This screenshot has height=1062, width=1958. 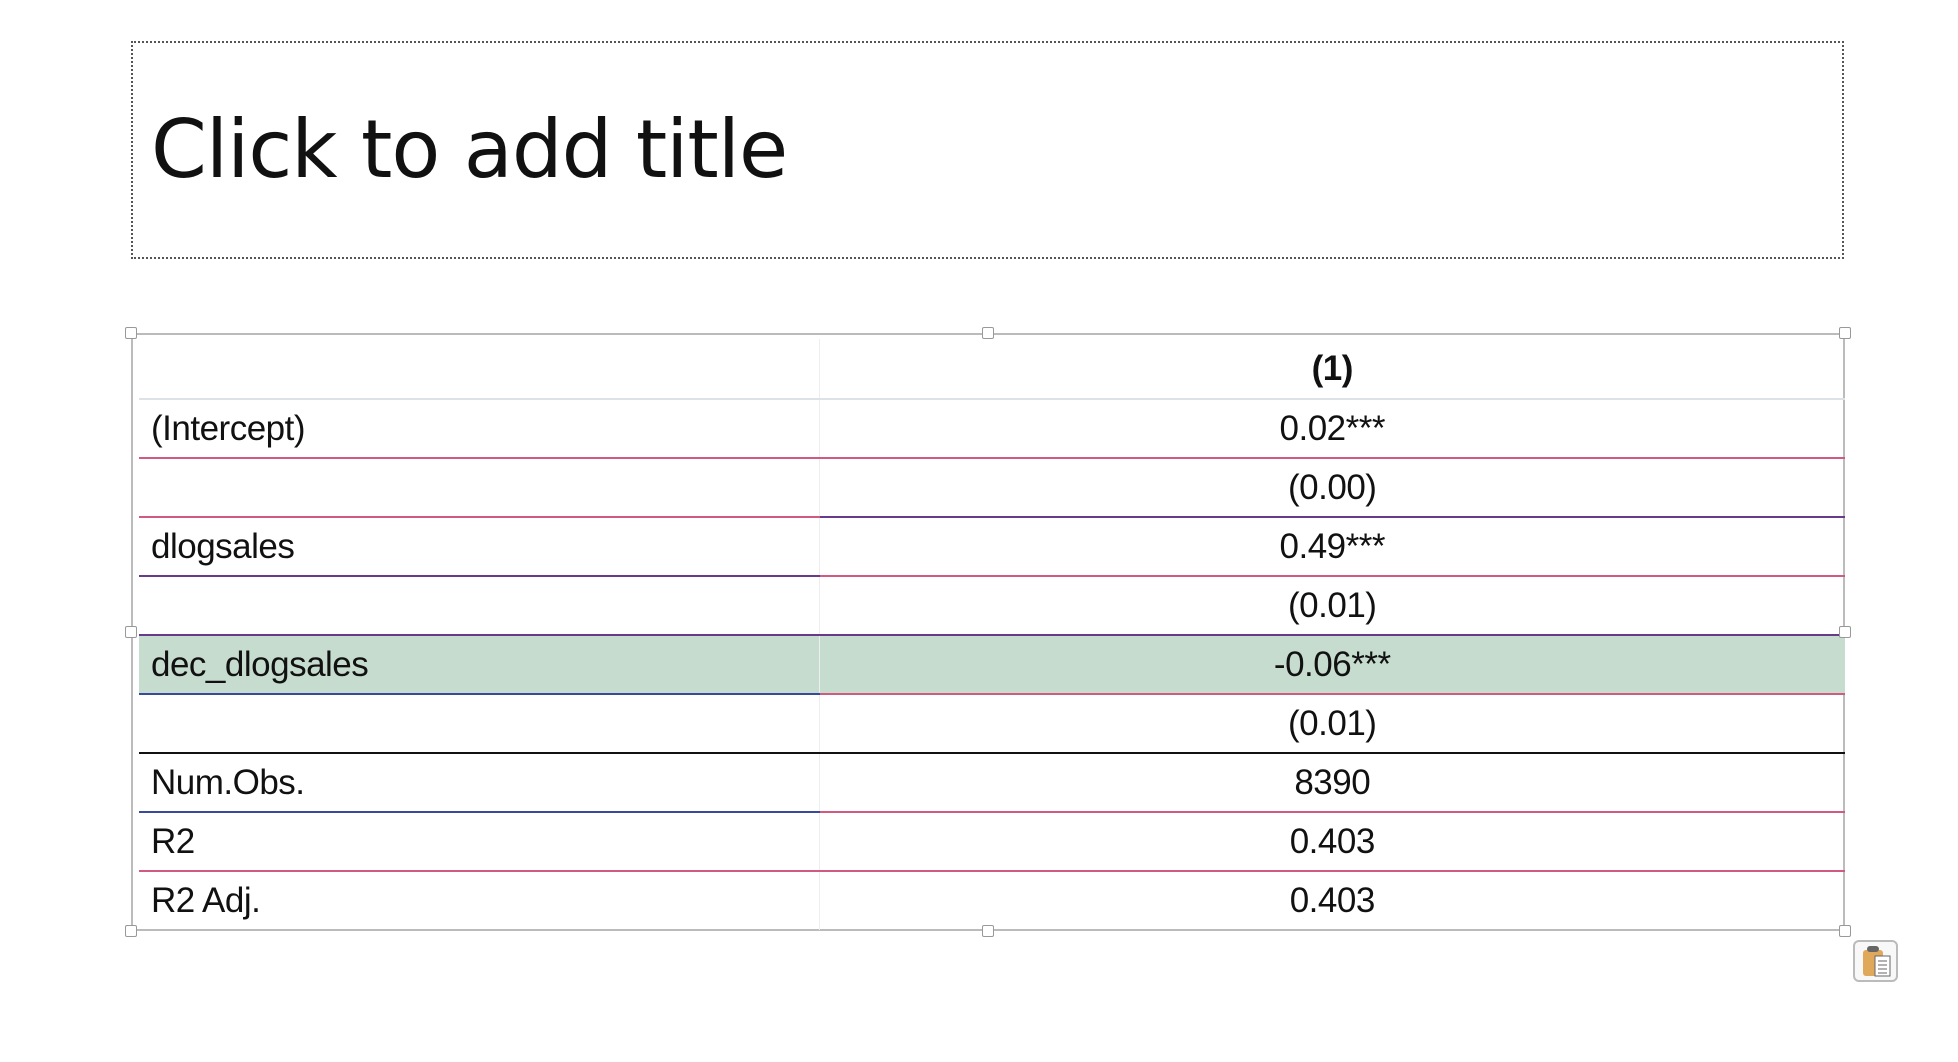 I want to click on clipboard-icon, so click(x=1877, y=961).